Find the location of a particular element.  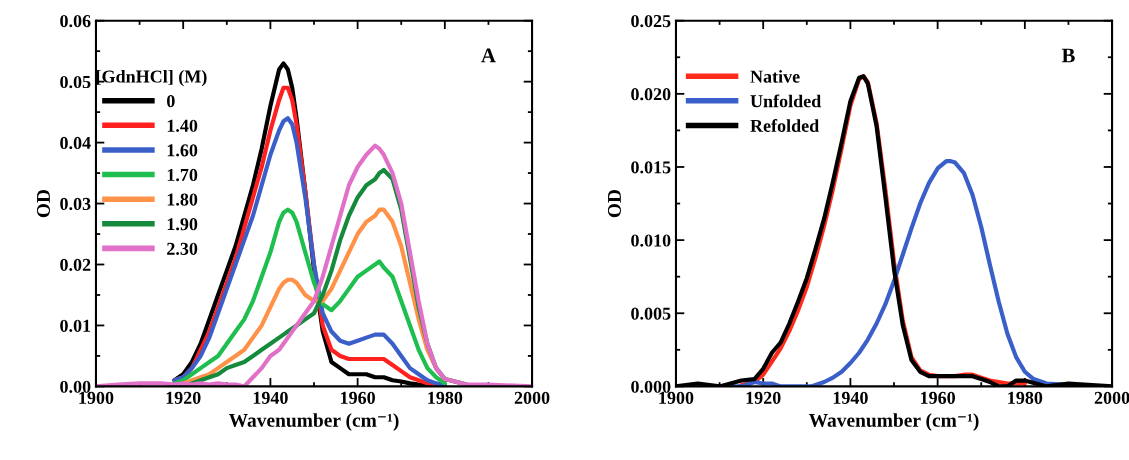

y-tick-label: 0.000 is located at coordinates (651, 386).